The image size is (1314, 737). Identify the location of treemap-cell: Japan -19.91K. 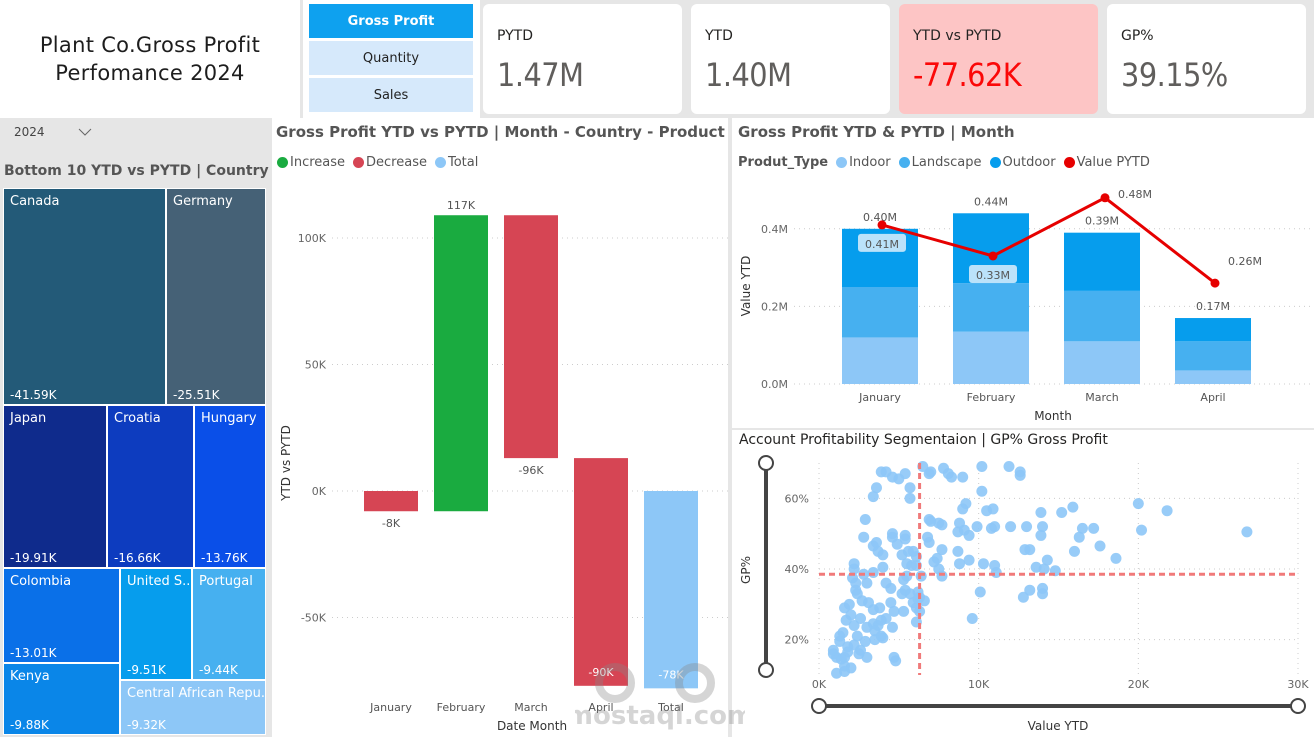
(55, 486).